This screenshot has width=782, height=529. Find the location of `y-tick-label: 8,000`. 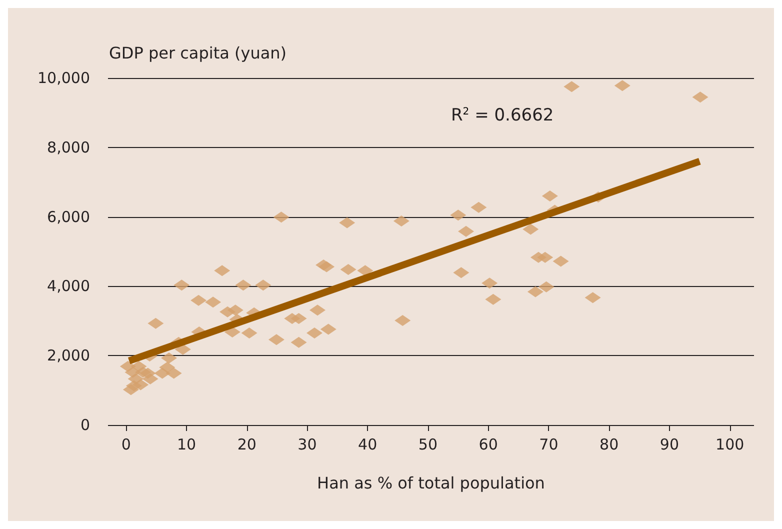

y-tick-label: 8,000 is located at coordinates (68, 147).